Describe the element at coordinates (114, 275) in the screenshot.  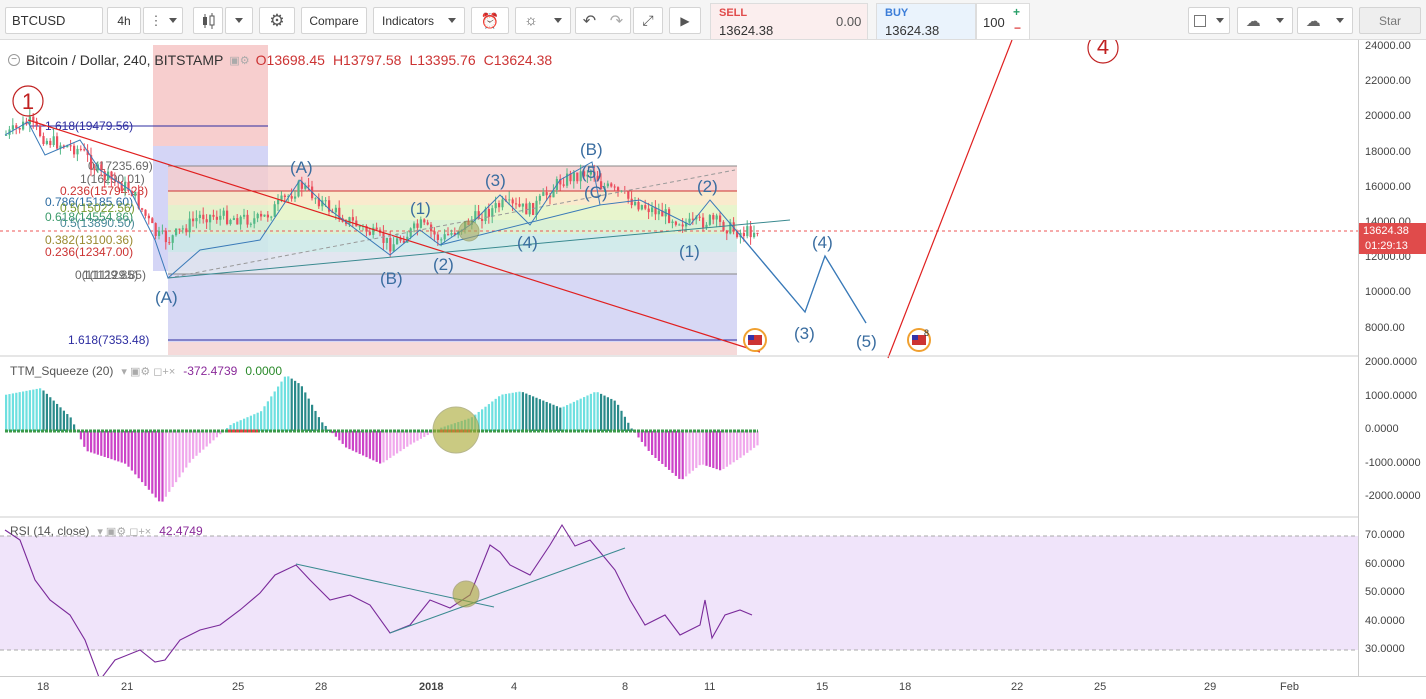
I see `fib-label: 1(11129.85)` at that location.